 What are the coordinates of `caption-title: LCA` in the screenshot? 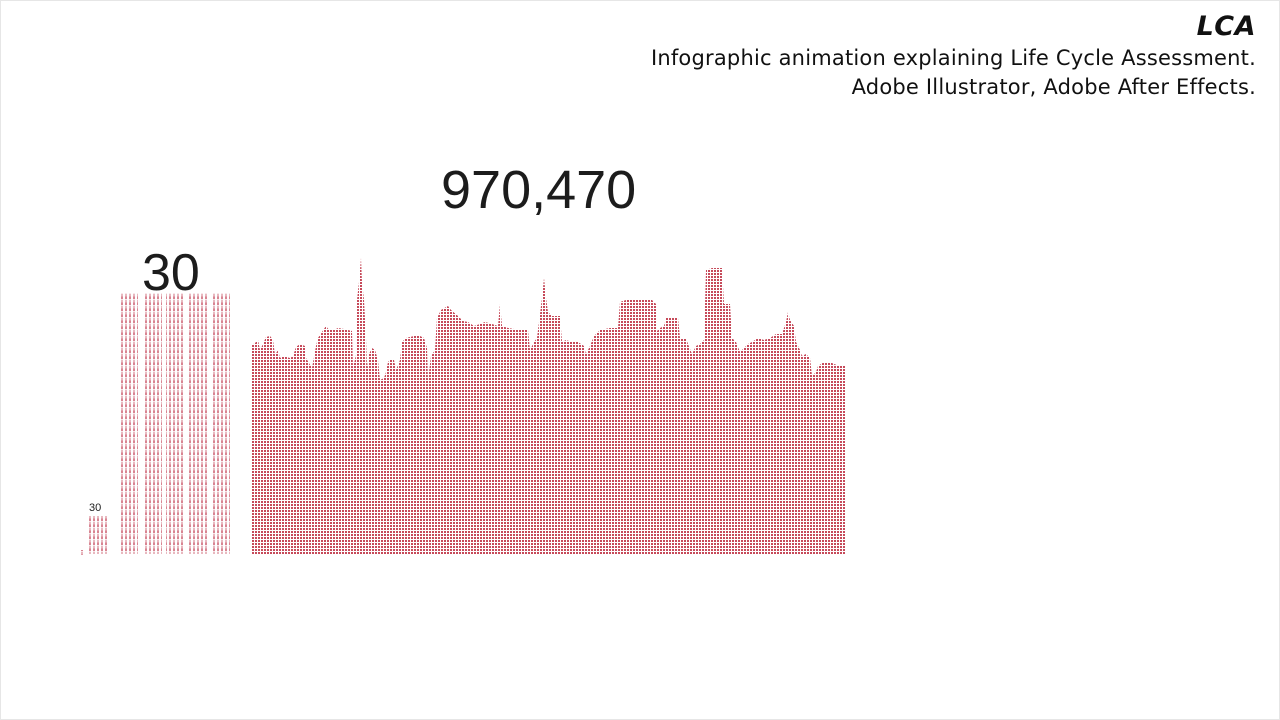 It's located at (1226, 26).